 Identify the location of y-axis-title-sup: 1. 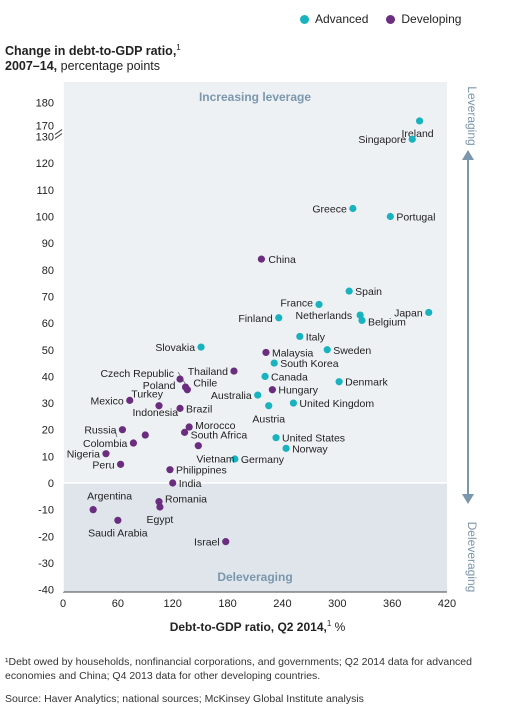
(178, 47).